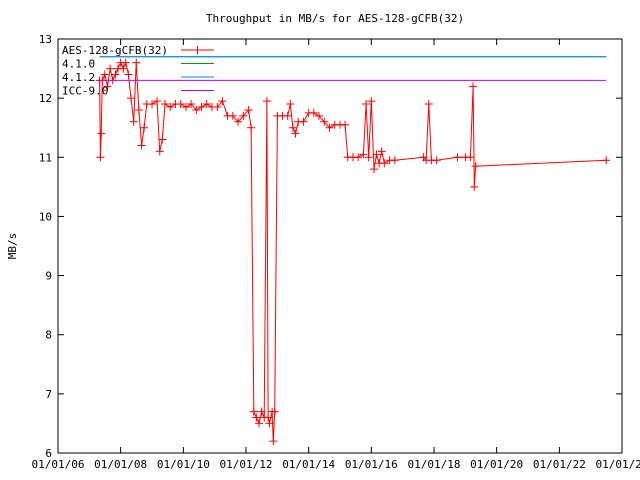 The image size is (640, 480). I want to click on x-tick-label: 01/01/20, so click(496, 464).